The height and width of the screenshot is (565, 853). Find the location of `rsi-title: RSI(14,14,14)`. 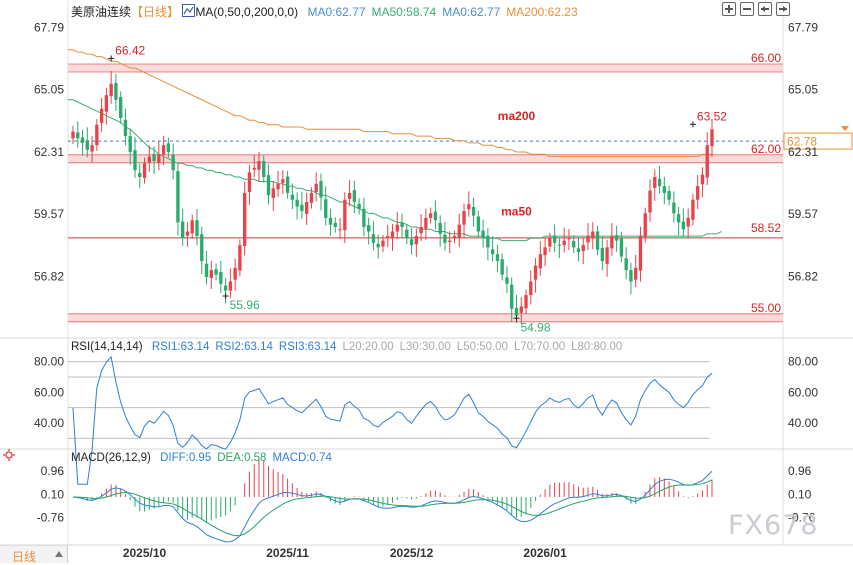

rsi-title: RSI(14,14,14) is located at coordinates (107, 347).